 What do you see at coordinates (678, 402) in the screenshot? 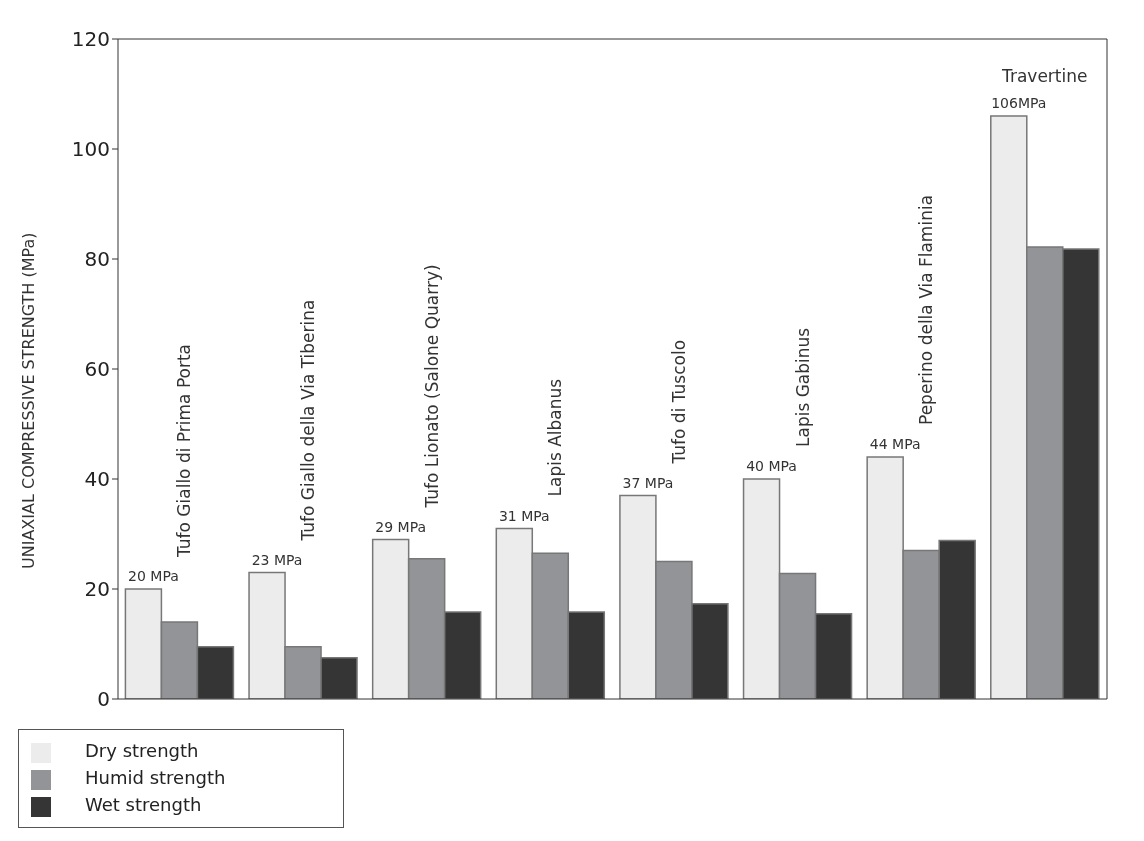
I see `x-tick-label: Tufo di Tuscolo` at bounding box center [678, 402].